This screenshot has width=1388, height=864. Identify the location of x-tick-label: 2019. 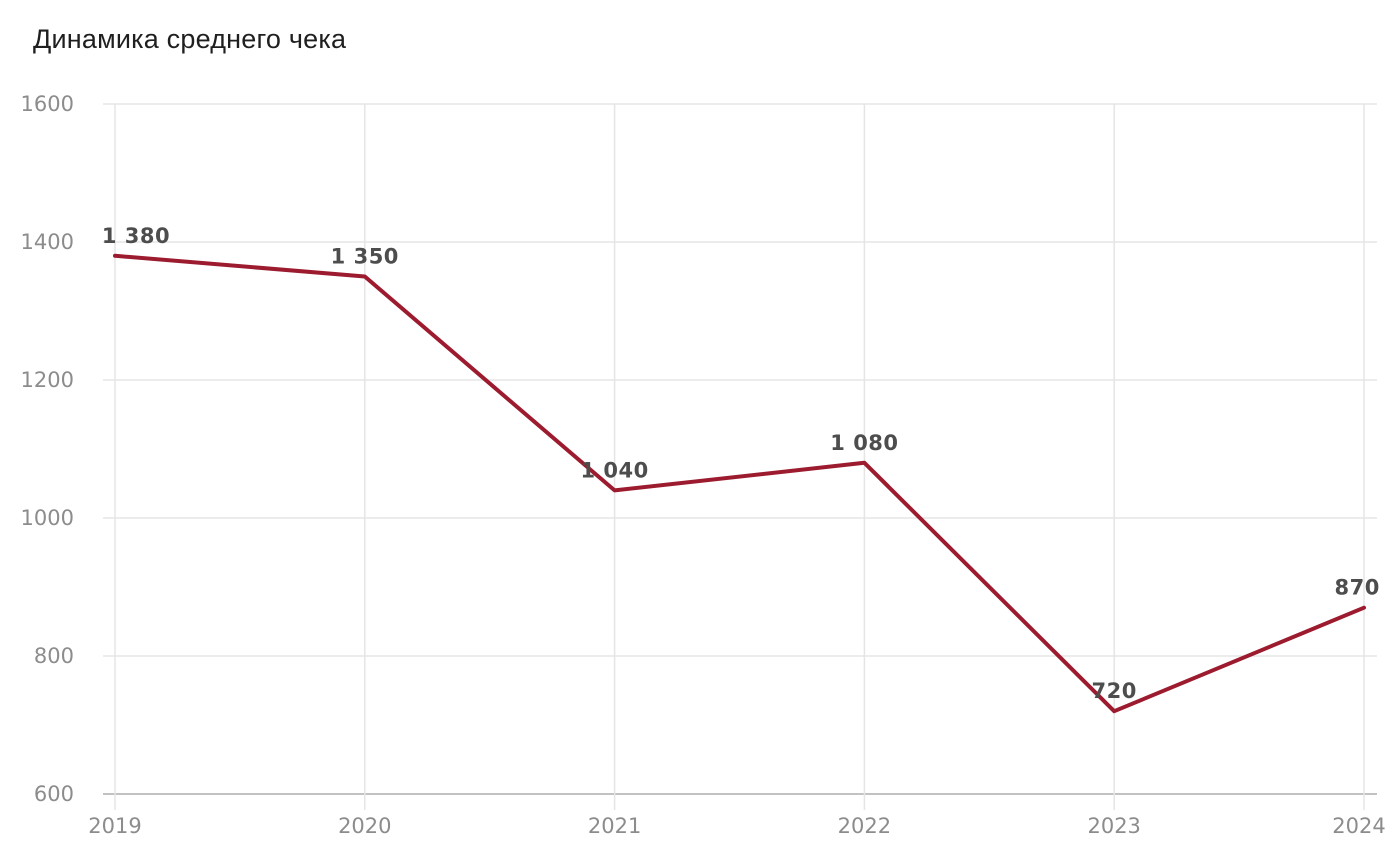
(114, 826).